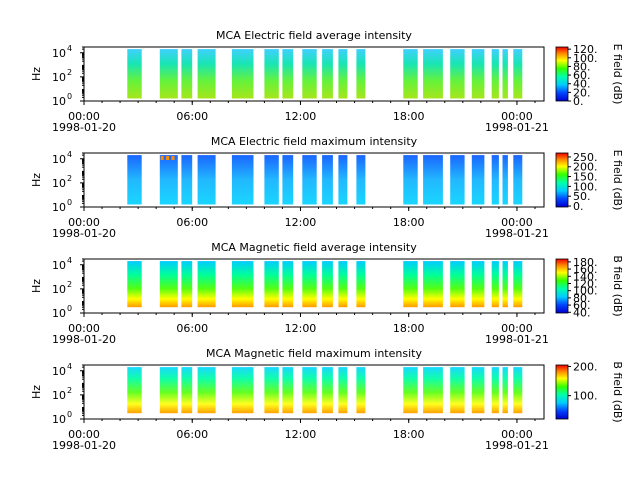  What do you see at coordinates (314, 247) in the screenshot?
I see `chart-title: MCA Magnetic field average intensity` at bounding box center [314, 247].